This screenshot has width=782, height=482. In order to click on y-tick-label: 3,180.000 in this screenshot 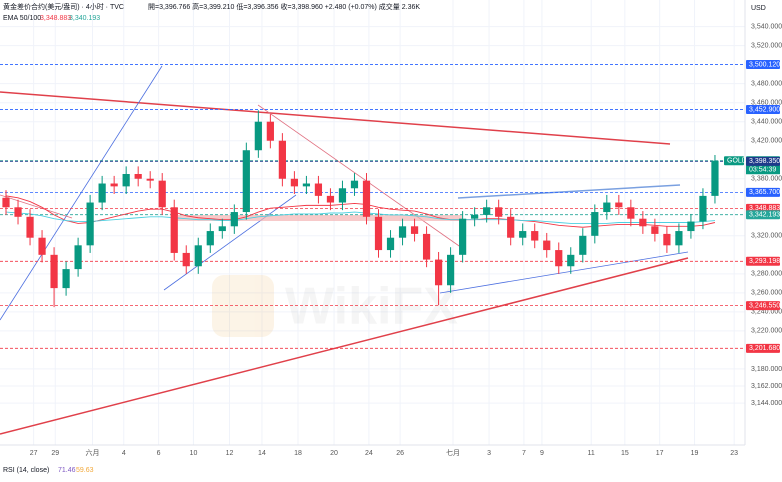, I will do `click(766, 369)`.